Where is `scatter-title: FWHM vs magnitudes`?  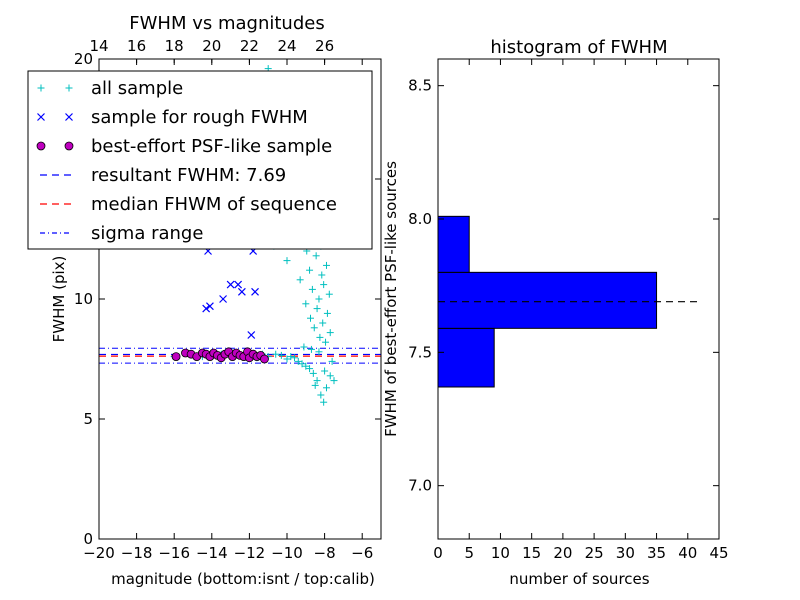 scatter-title: FWHM vs magnitudes is located at coordinates (226, 23).